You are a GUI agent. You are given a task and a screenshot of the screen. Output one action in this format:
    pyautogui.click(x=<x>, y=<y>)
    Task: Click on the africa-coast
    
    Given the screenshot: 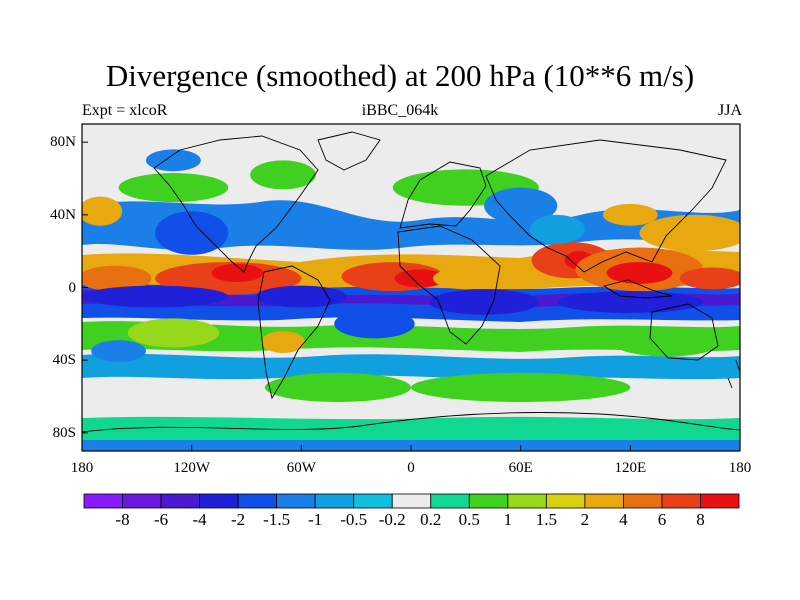 What is the action you would take?
    pyautogui.click(x=449, y=285)
    